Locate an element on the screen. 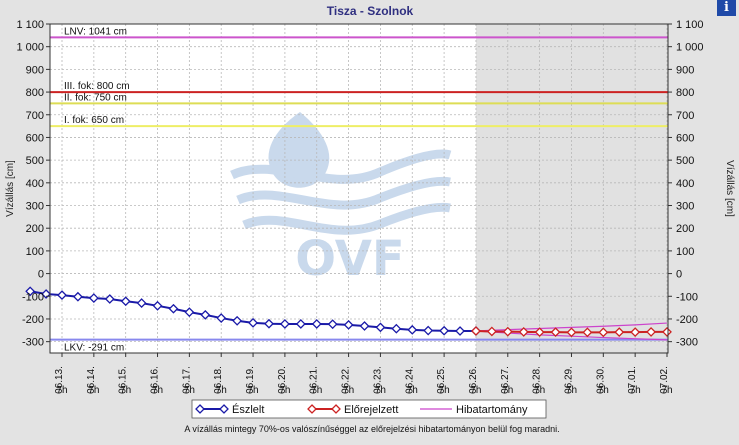 The width and height of the screenshot is (739, 445). x-tick-date: 06.14. is located at coordinates (91, 380).